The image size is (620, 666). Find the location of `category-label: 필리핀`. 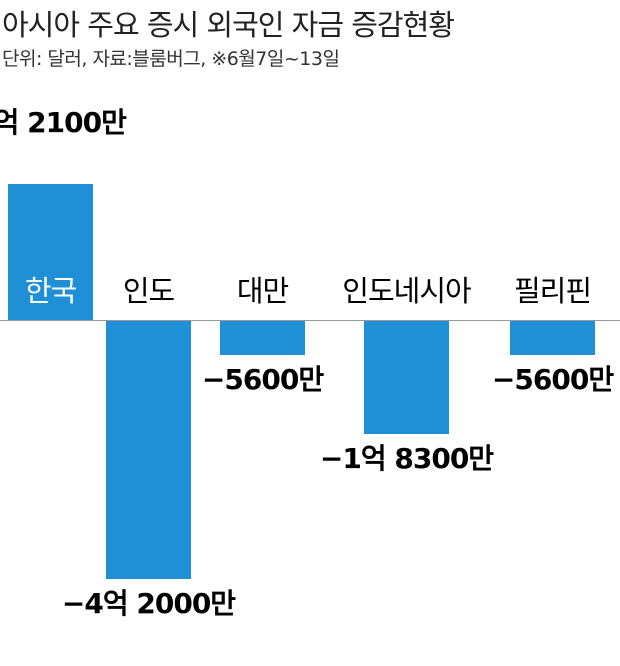

category-label: 필리핀 is located at coordinates (552, 291).